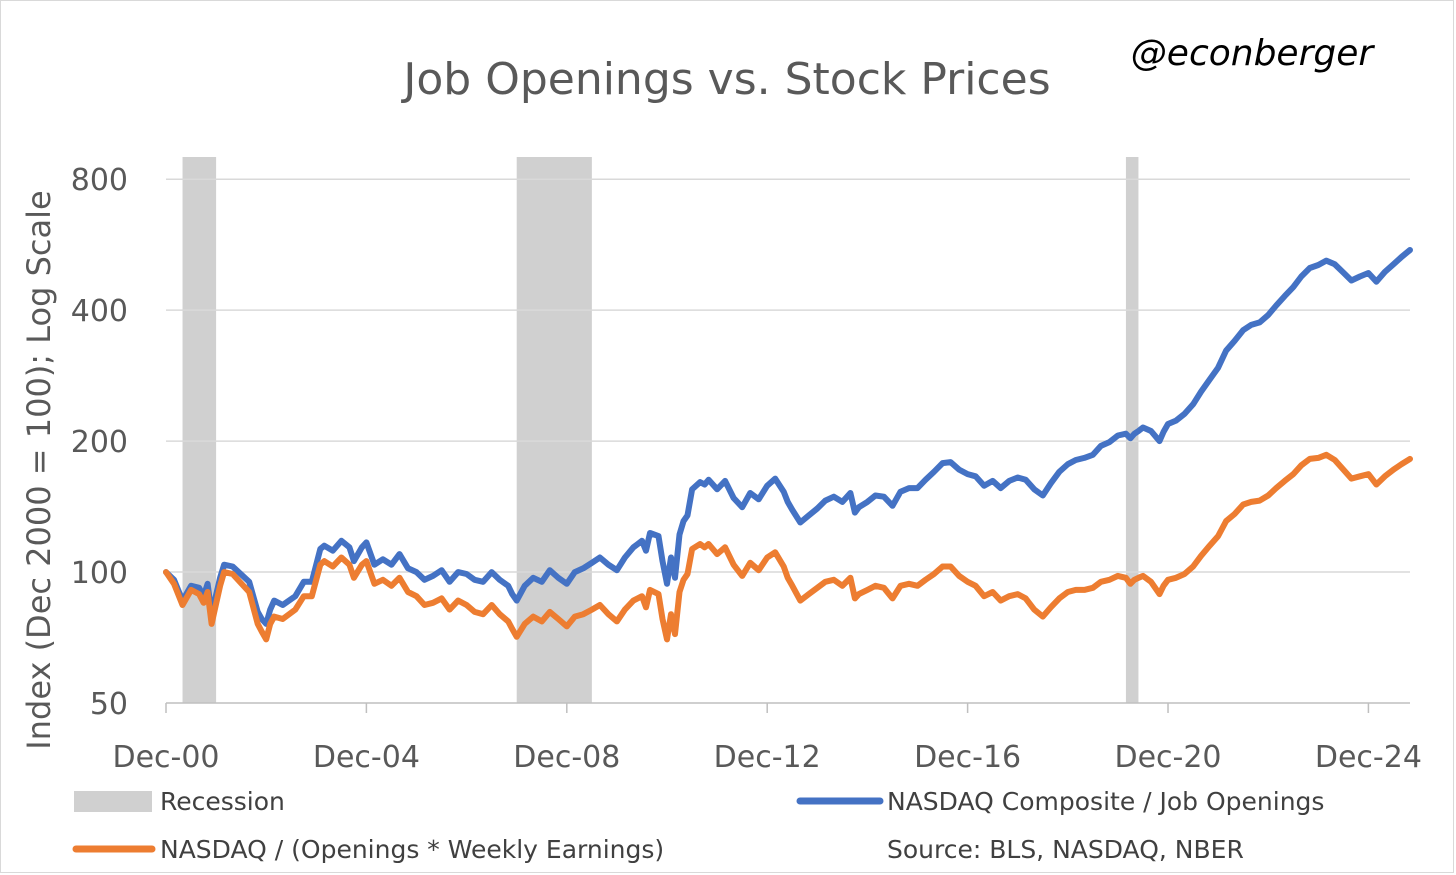  Describe the element at coordinates (412, 849) in the screenshot. I see `legend-orange-label: NASDAQ / (Openings * Weekly Earnings)` at that location.